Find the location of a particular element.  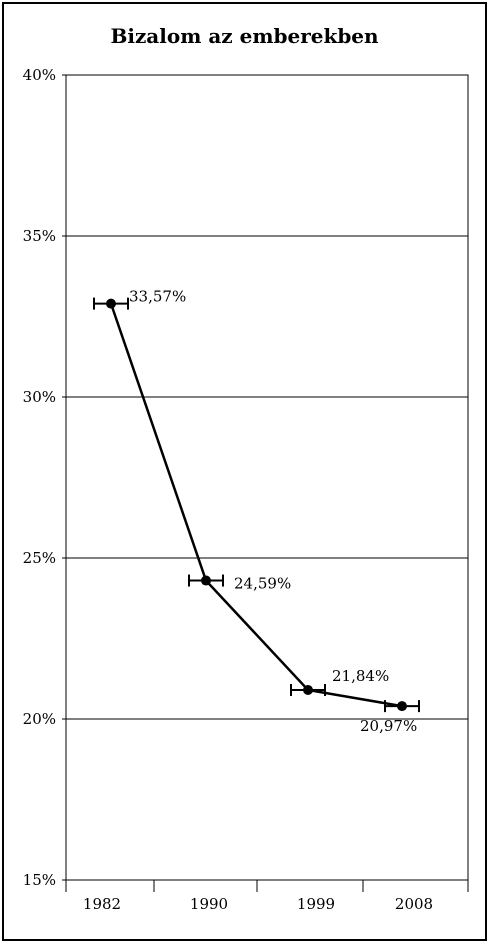

y-tick-label: 25% is located at coordinates (39, 558).